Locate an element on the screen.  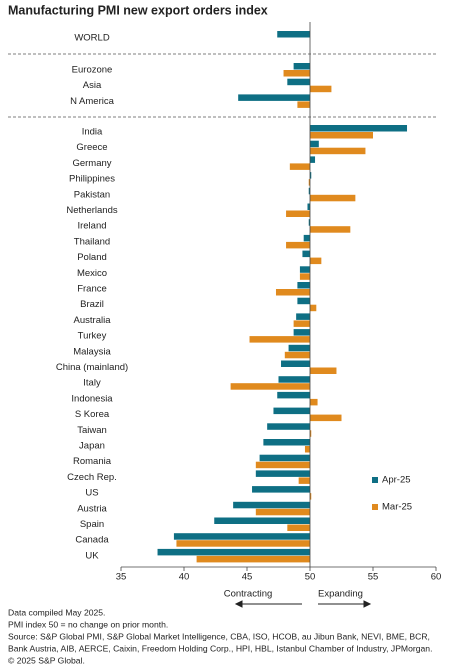
x-tick-label: 50 is located at coordinates (310, 577).